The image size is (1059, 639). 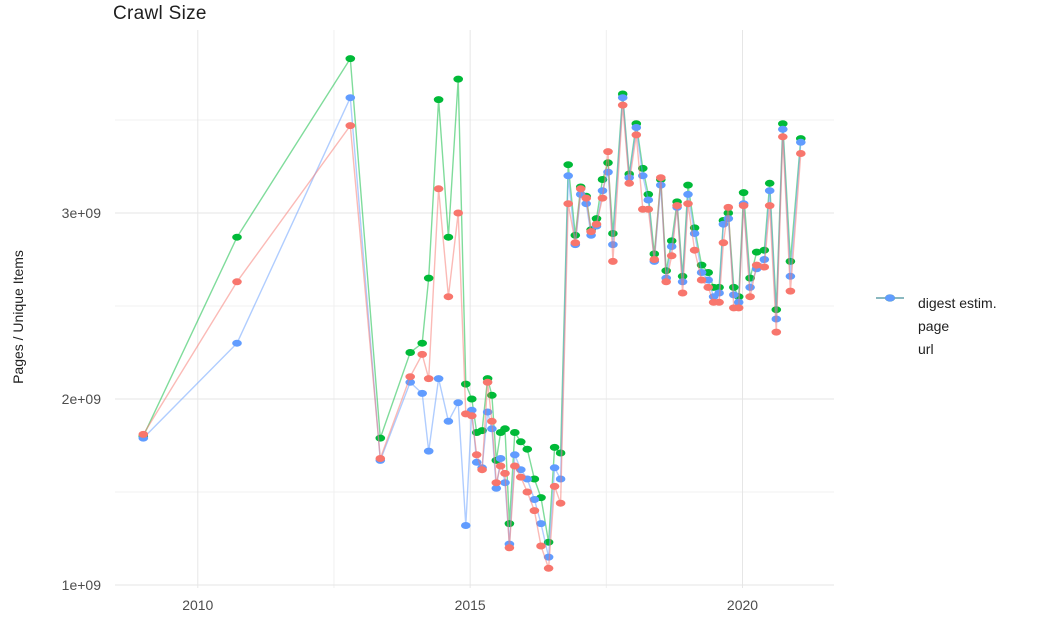 I want to click on legend-key-icon, so click(x=890, y=313).